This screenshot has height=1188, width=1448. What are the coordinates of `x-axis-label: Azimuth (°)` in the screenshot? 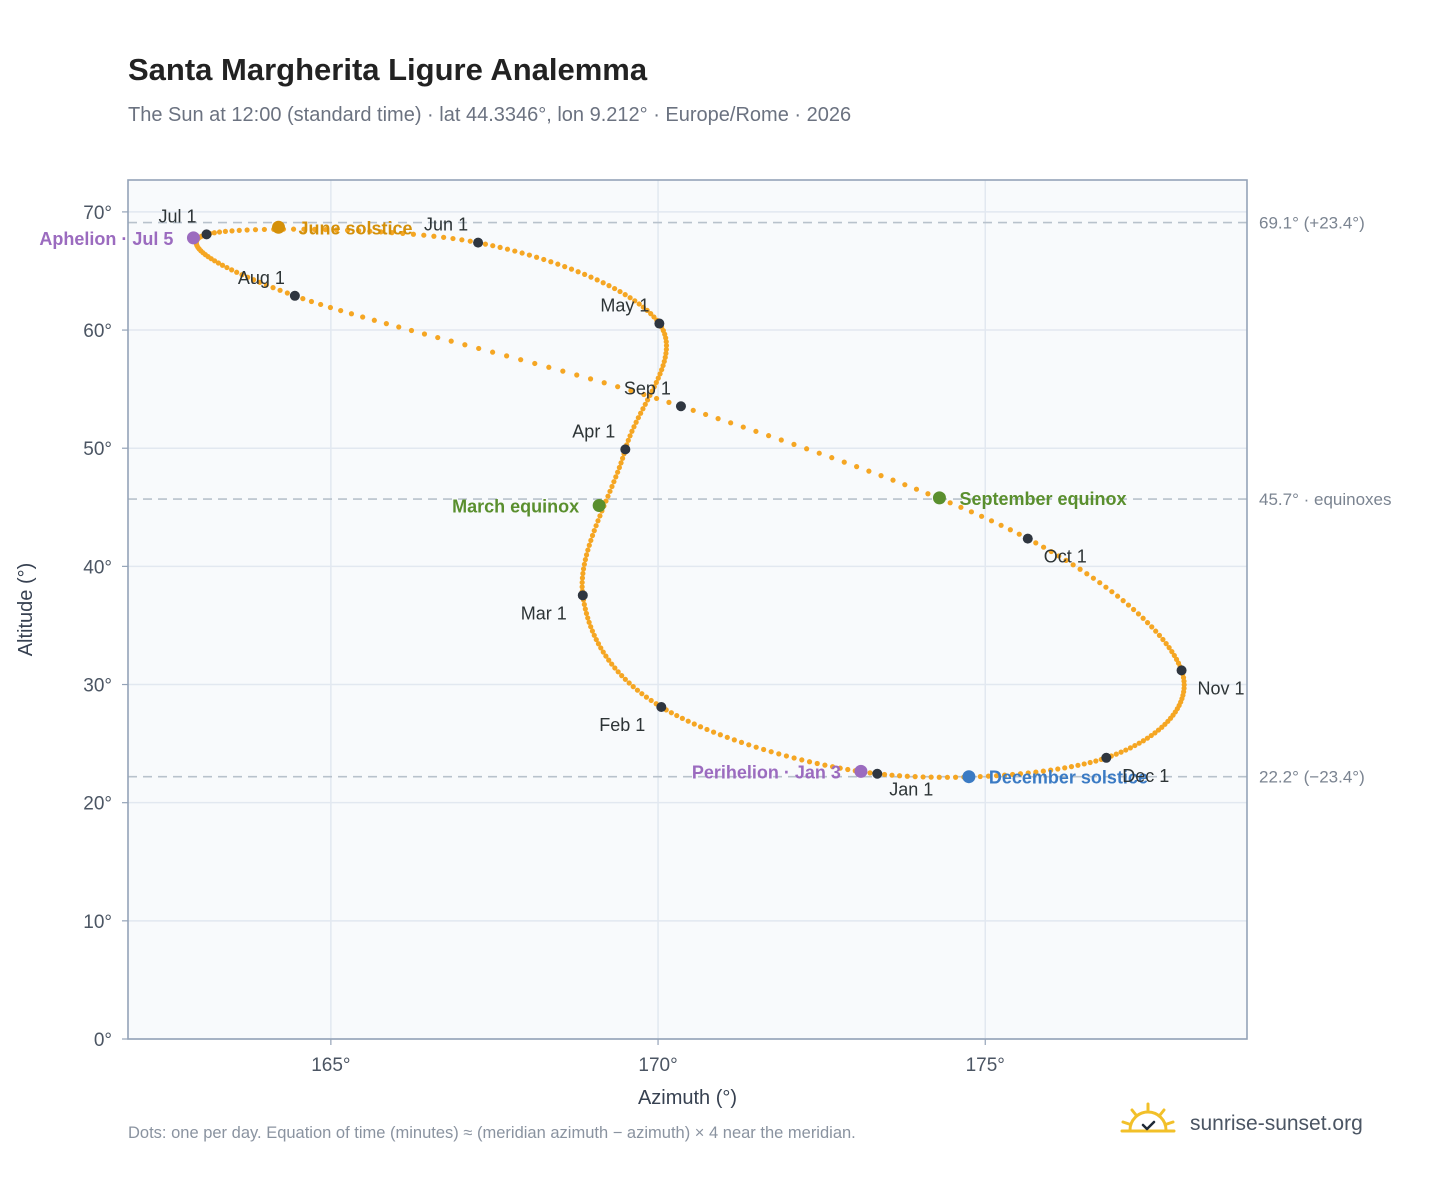 It's located at (687, 1098).